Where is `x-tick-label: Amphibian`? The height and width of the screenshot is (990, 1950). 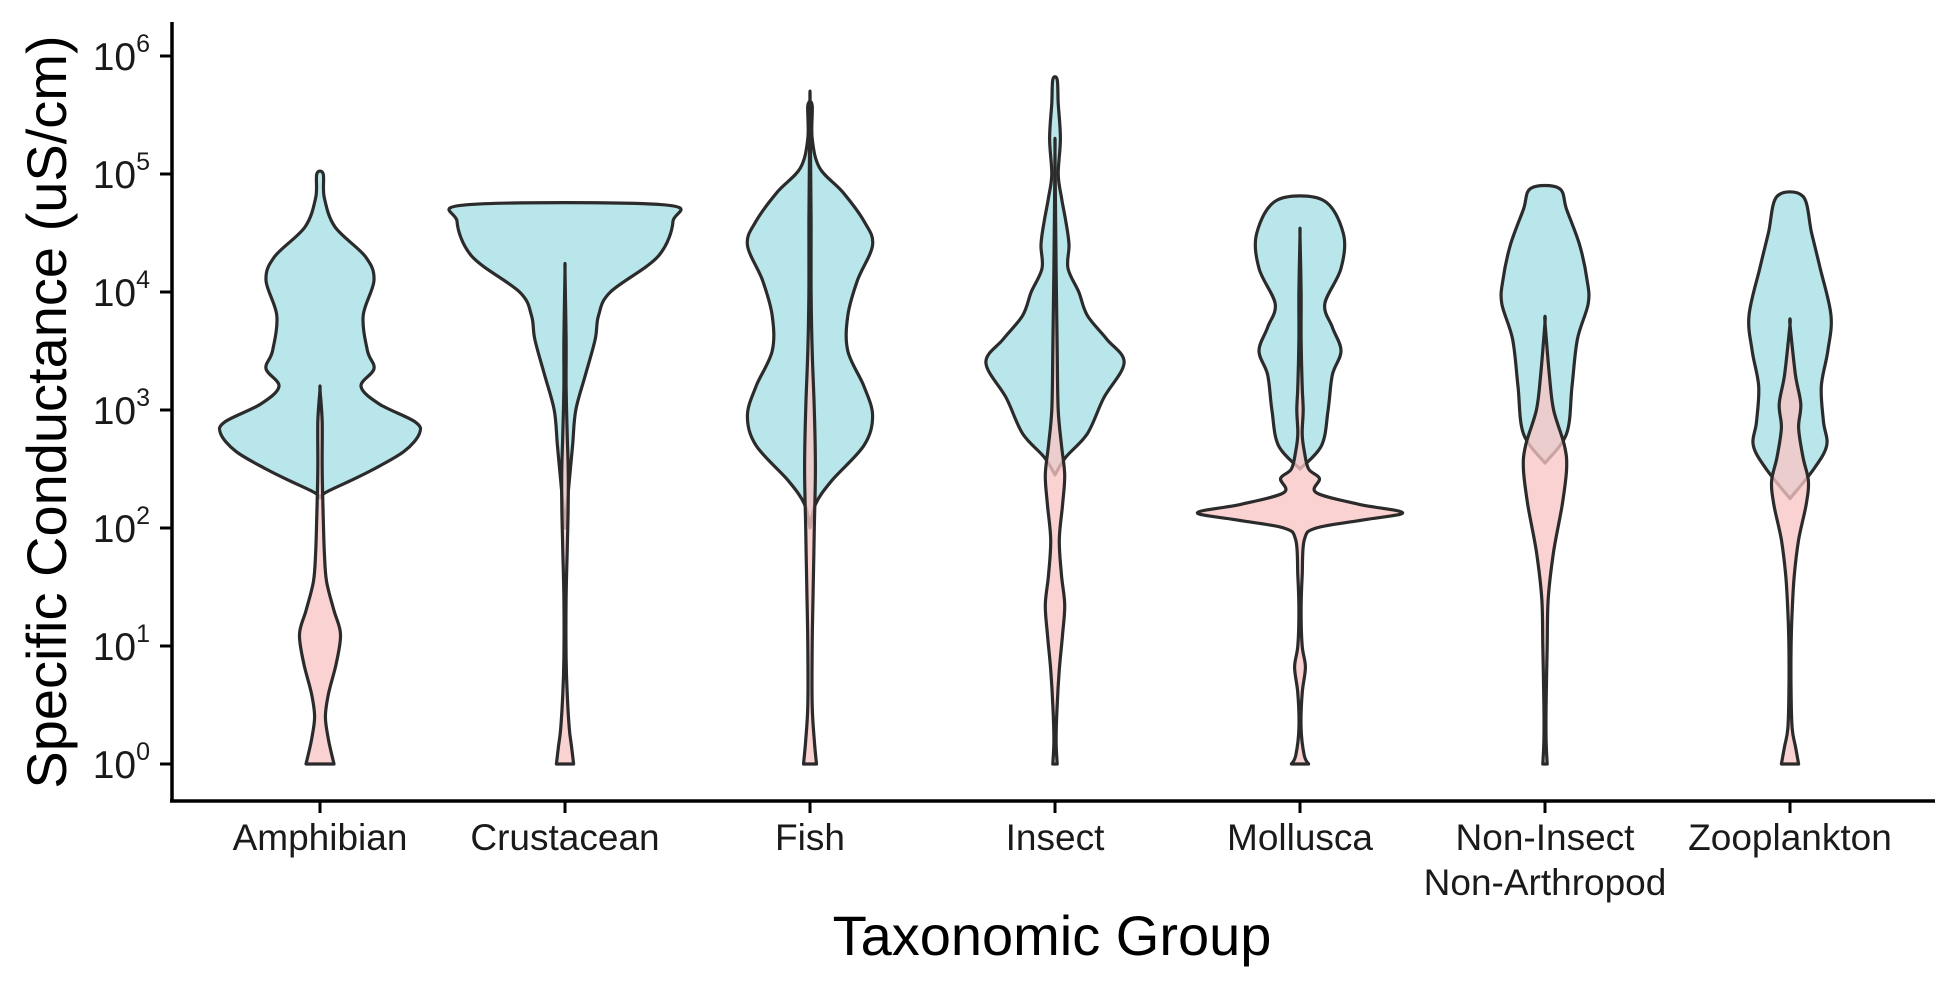 x-tick-label: Amphibian is located at coordinates (320, 837).